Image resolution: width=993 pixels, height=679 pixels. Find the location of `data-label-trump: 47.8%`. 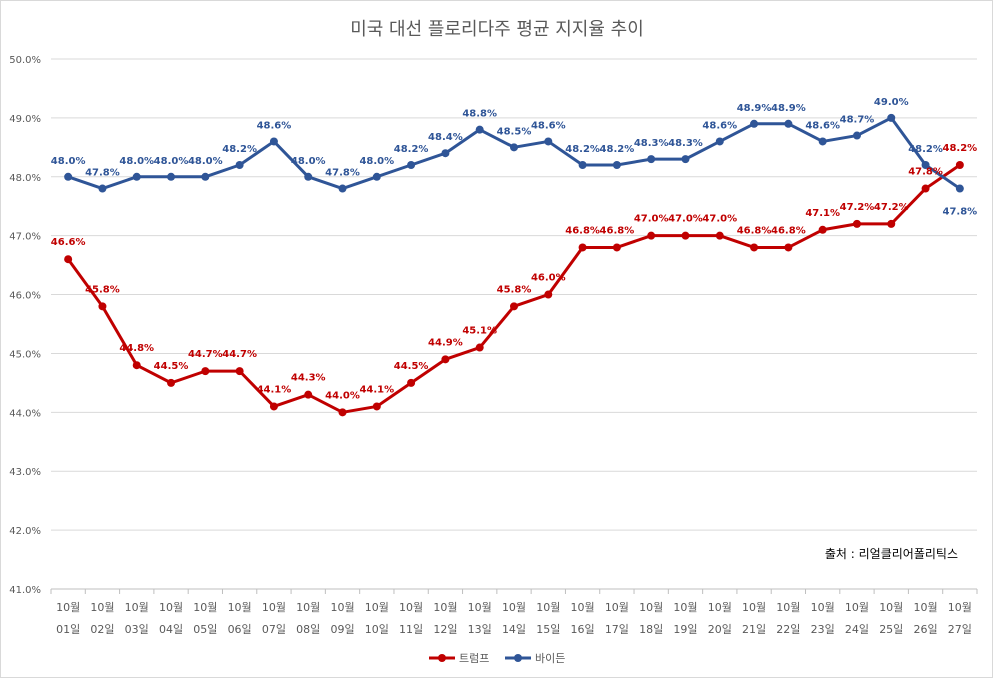

data-label-trump: 47.8% is located at coordinates (925, 172).